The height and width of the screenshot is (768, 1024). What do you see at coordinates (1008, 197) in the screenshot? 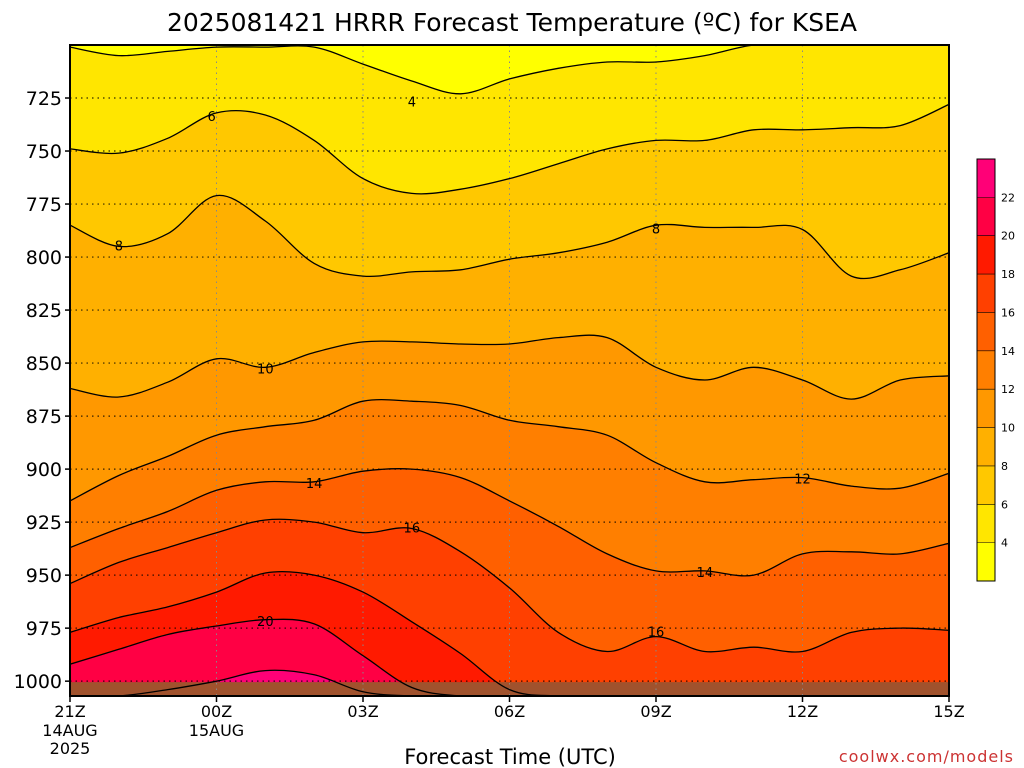
I see `colorbar-label: 22` at bounding box center [1008, 197].